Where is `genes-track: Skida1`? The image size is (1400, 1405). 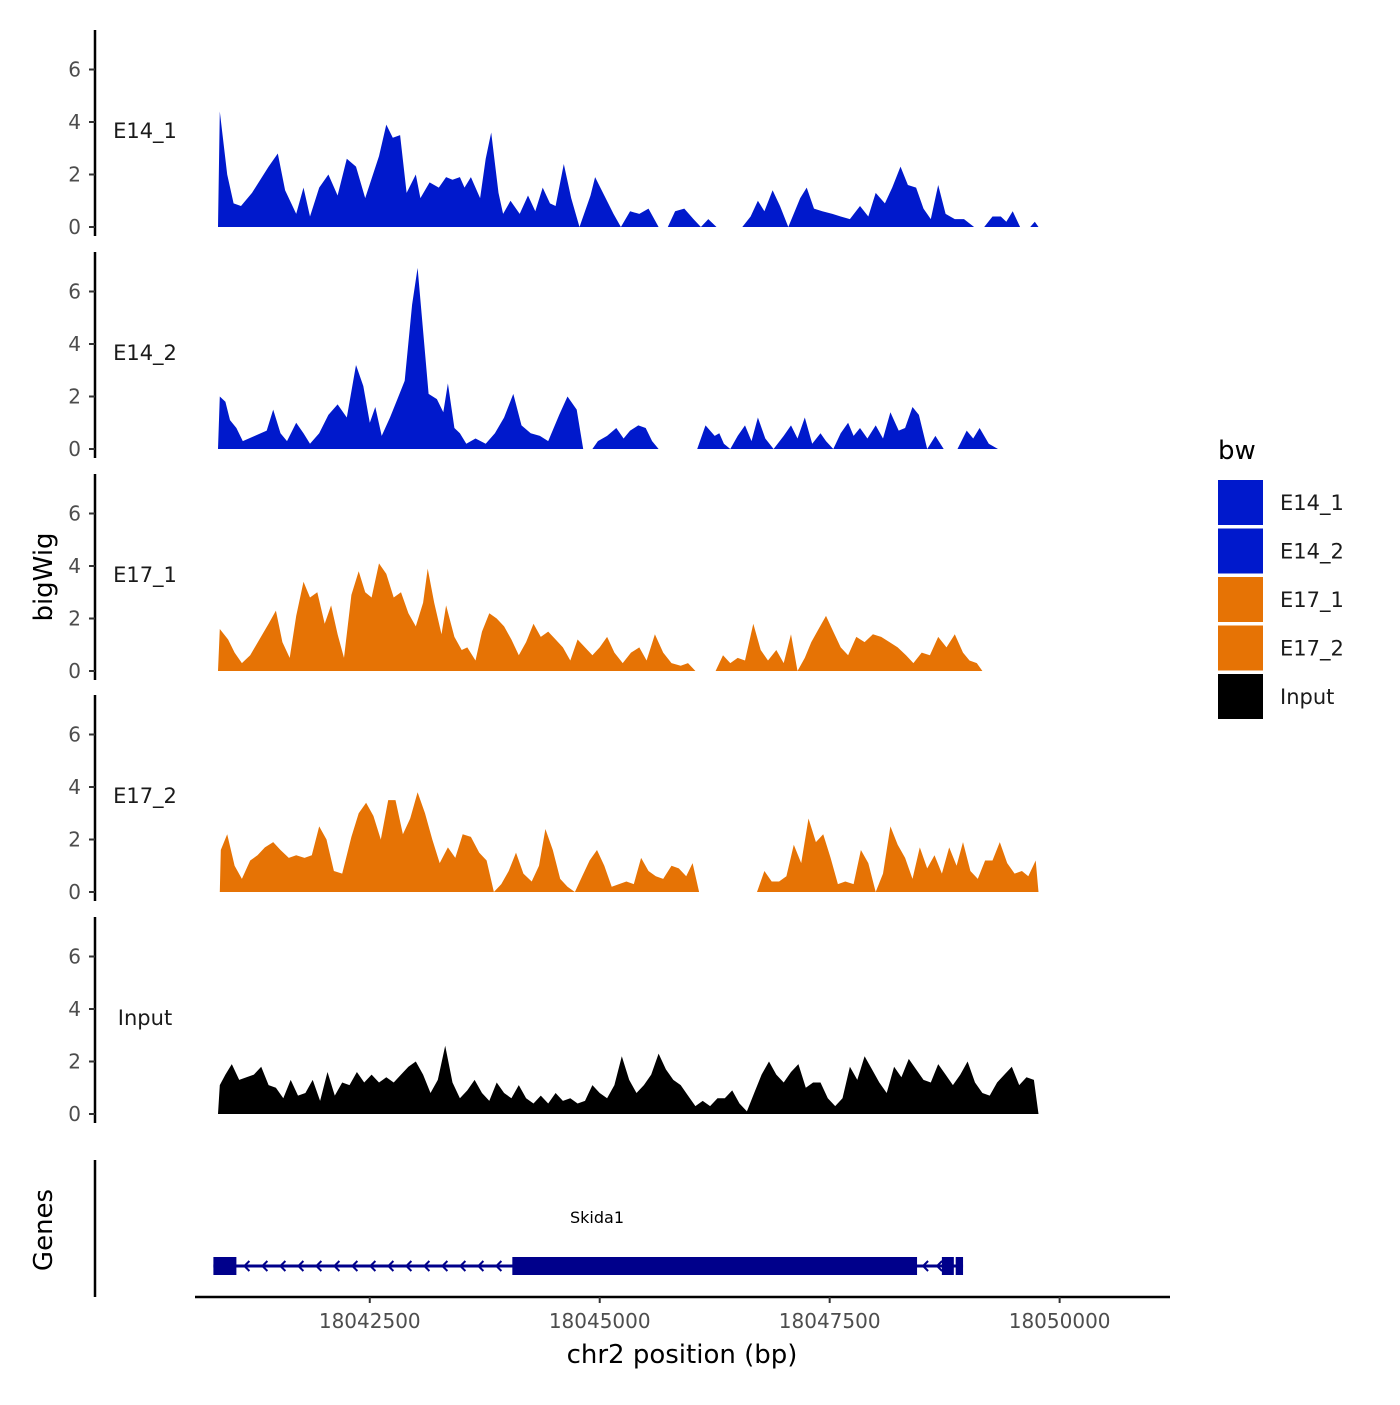
genes-track: Skida1 is located at coordinates (528, 1228).